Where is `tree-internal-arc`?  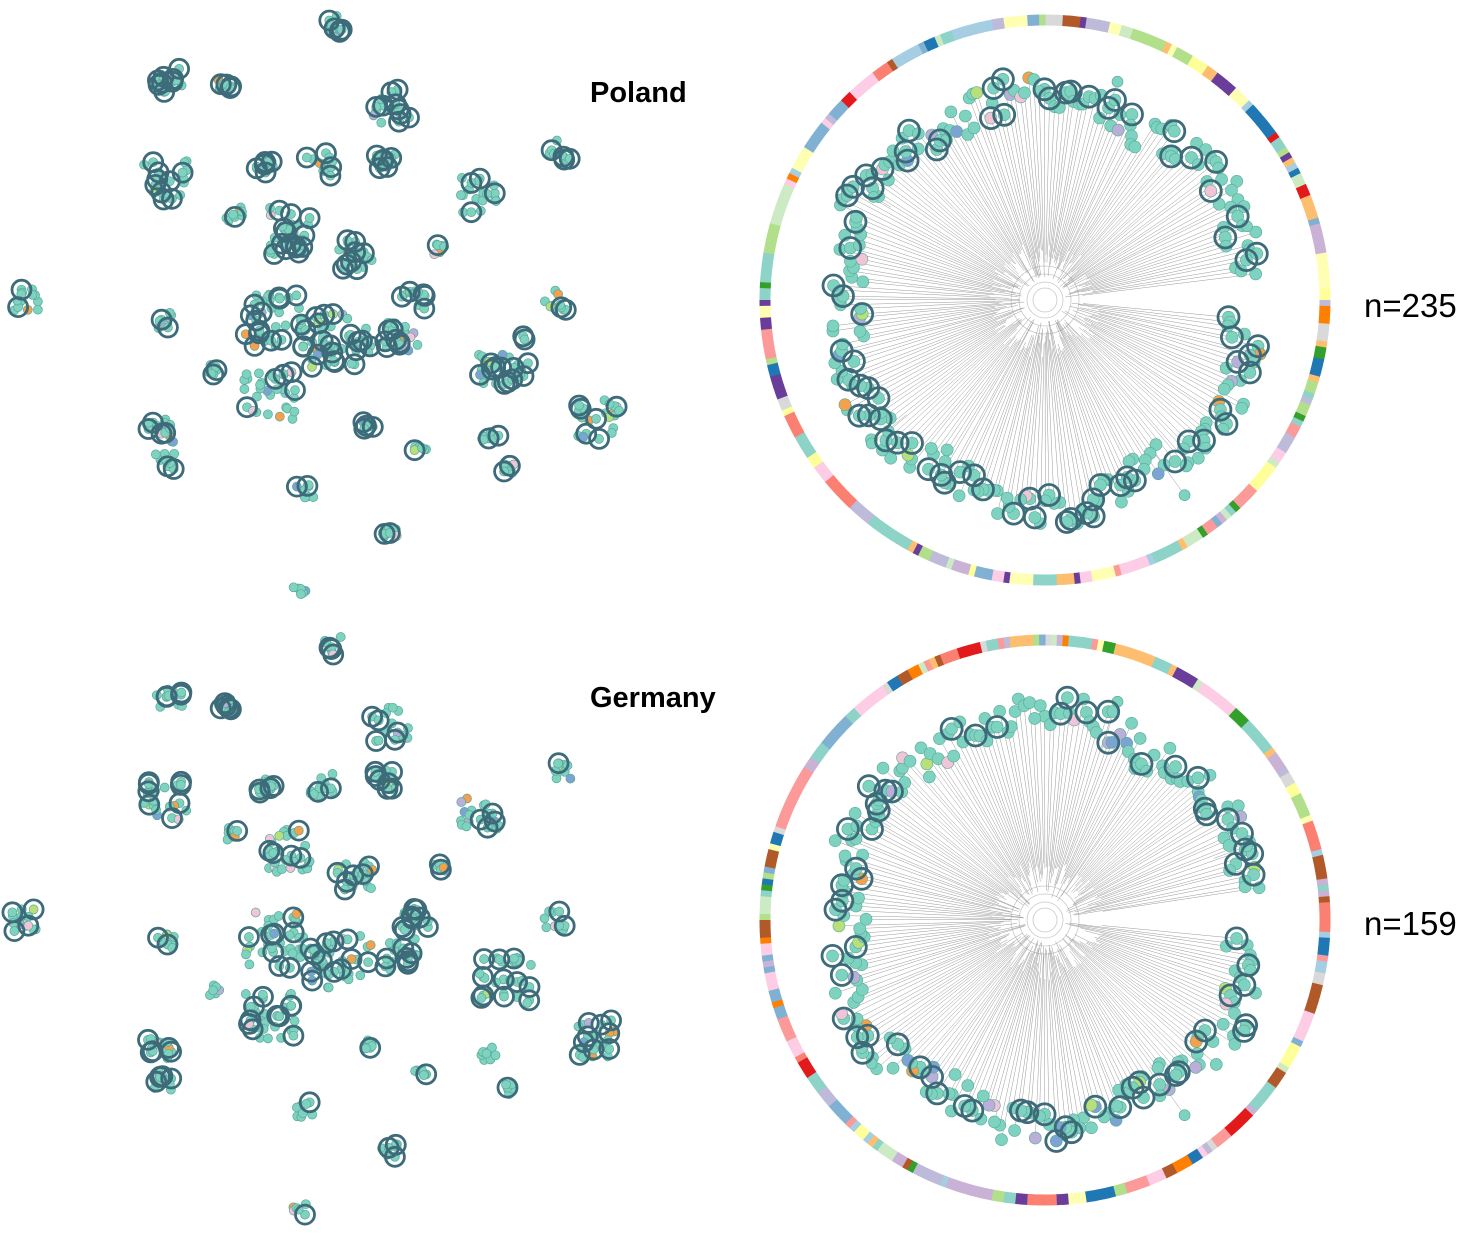
tree-internal-arc is located at coordinates (1045, 920).